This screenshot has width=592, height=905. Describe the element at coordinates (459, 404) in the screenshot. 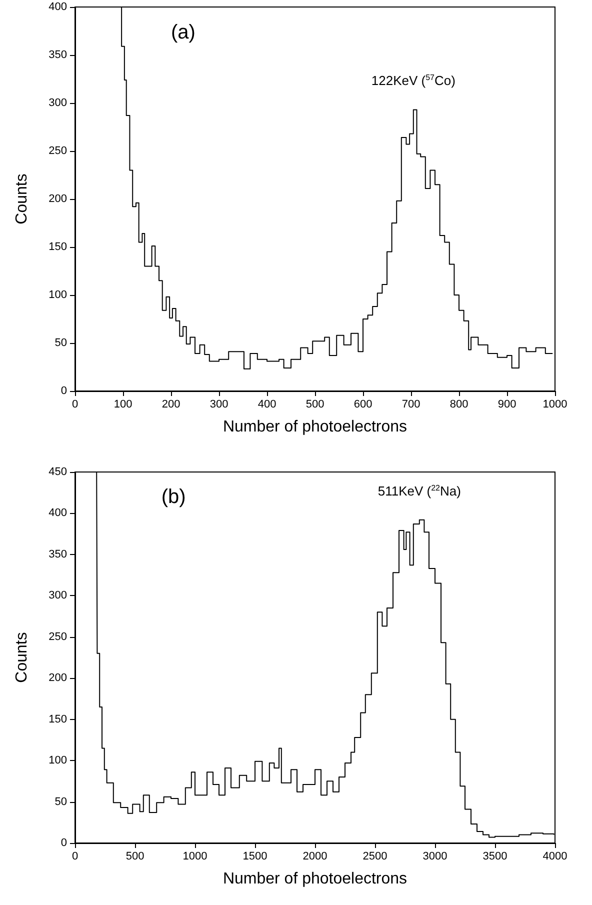

I see `x-tick-label: 800` at that location.